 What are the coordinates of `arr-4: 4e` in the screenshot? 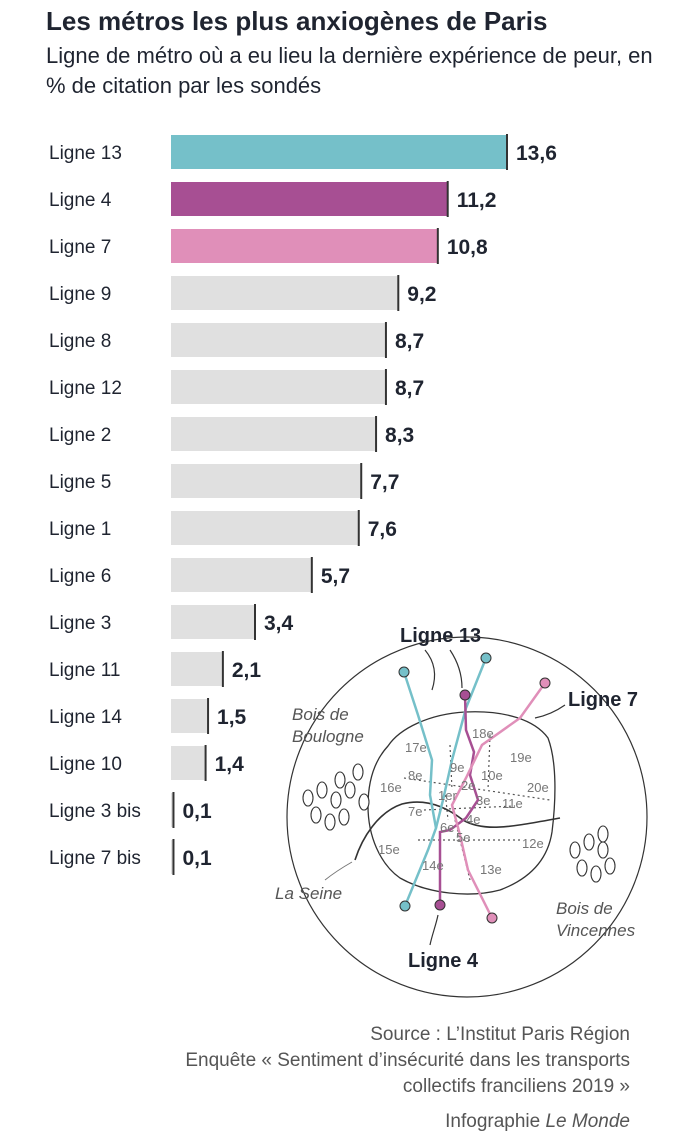 It's located at (473, 819).